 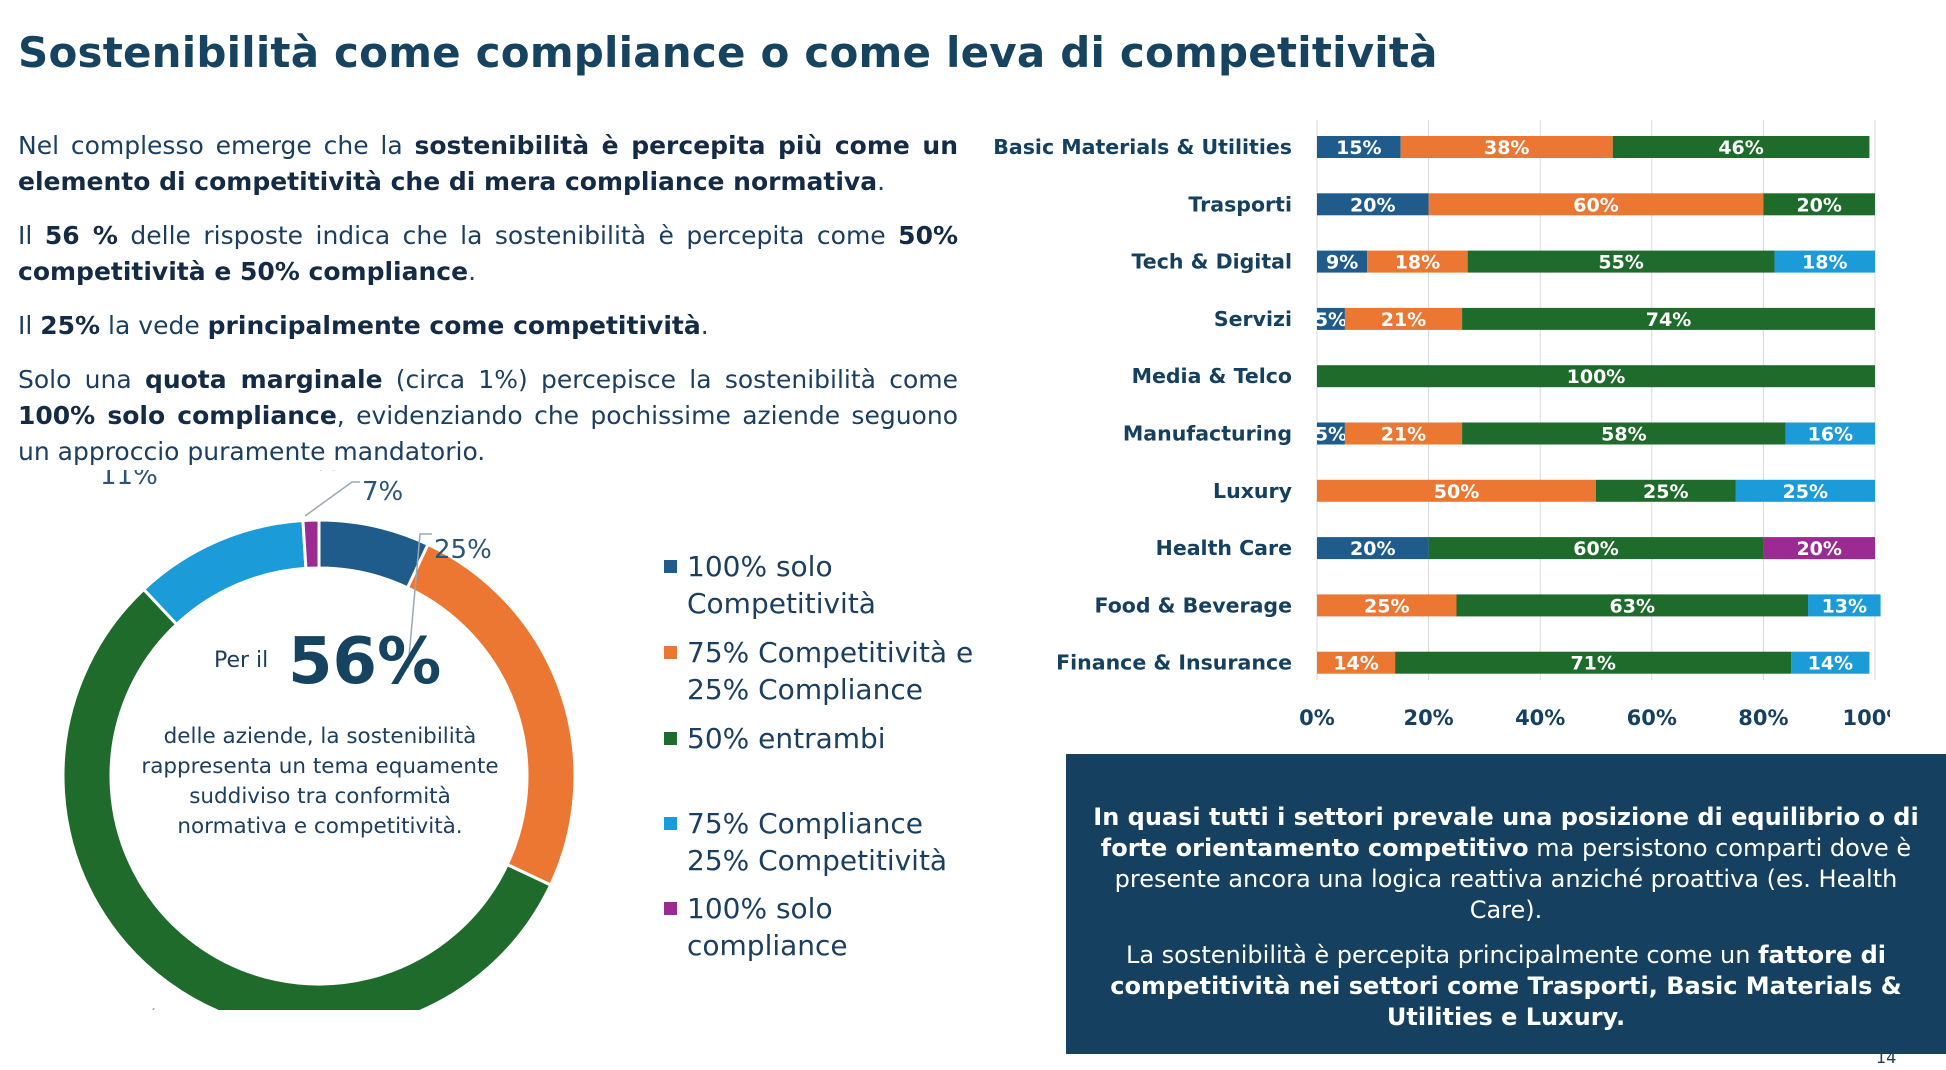 I want to click on category-label: Finance & Insurance, so click(x=1174, y=663).